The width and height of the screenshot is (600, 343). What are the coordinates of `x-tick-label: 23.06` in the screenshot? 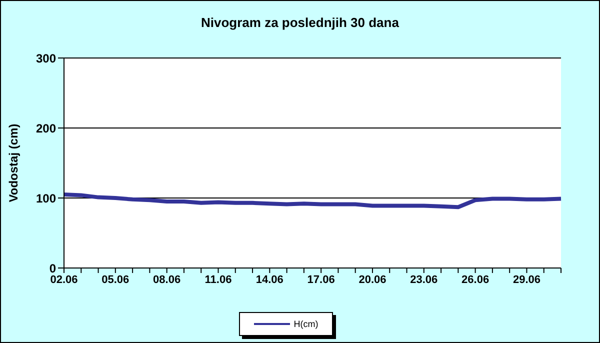 It's located at (424, 280).